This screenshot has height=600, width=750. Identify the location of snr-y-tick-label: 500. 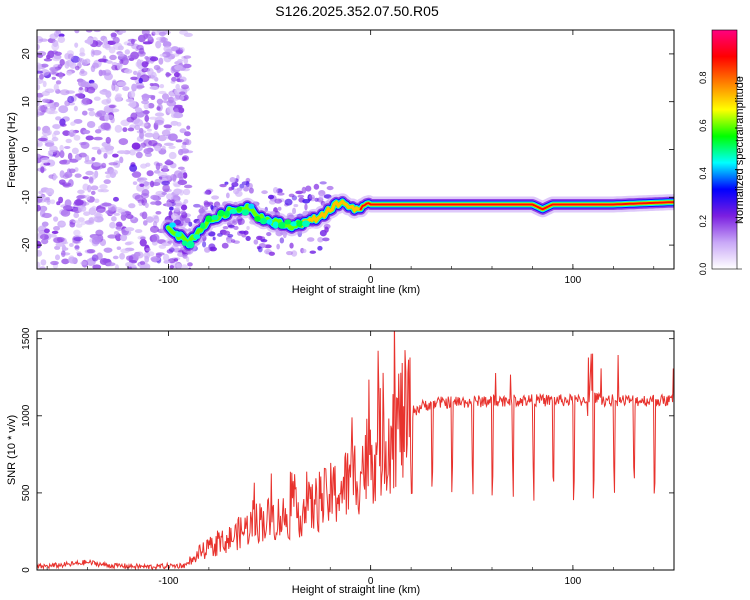
(26, 492).